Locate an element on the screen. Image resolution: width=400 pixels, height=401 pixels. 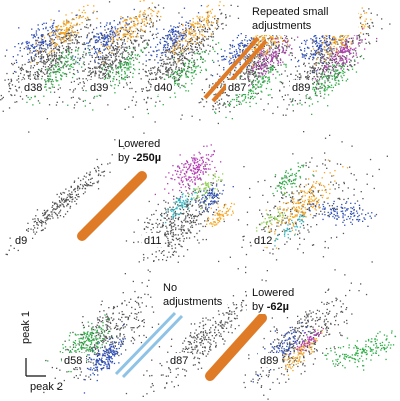
note-line1: No is located at coordinates (170, 288).